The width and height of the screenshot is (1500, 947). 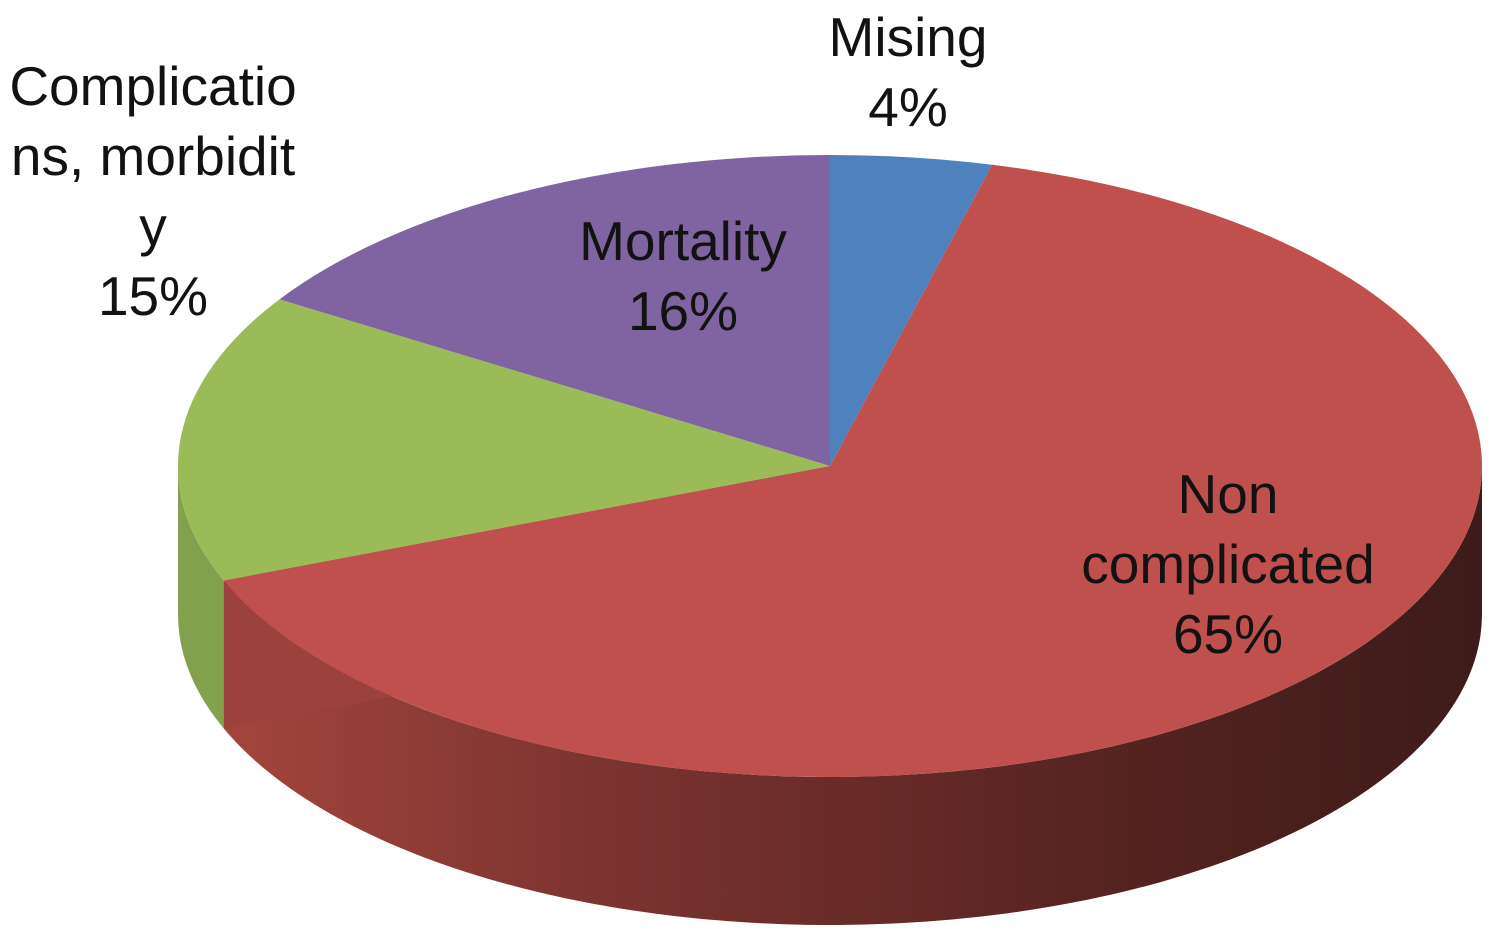 What do you see at coordinates (153, 226) in the screenshot?
I see `slice-label-line: y` at bounding box center [153, 226].